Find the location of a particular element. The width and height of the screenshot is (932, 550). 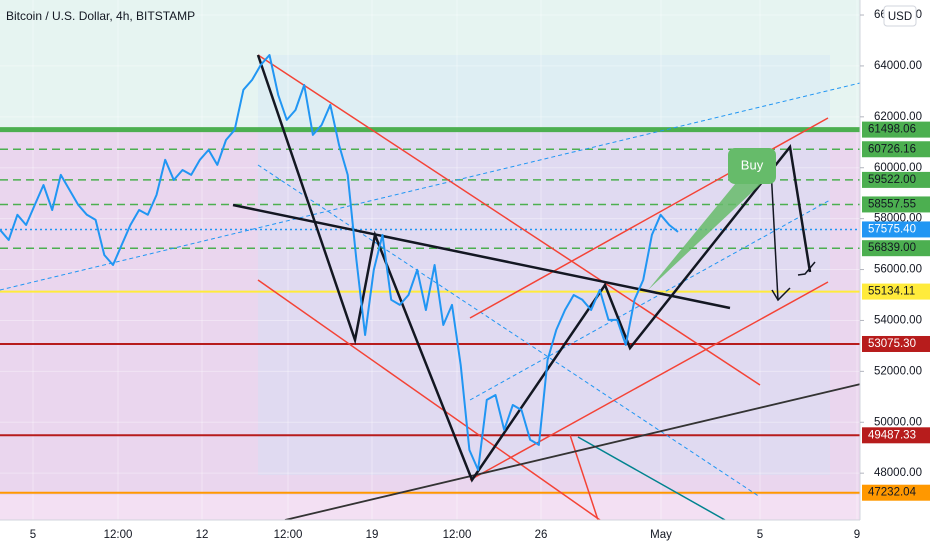

level-label: 57575.40 is located at coordinates (892, 229).